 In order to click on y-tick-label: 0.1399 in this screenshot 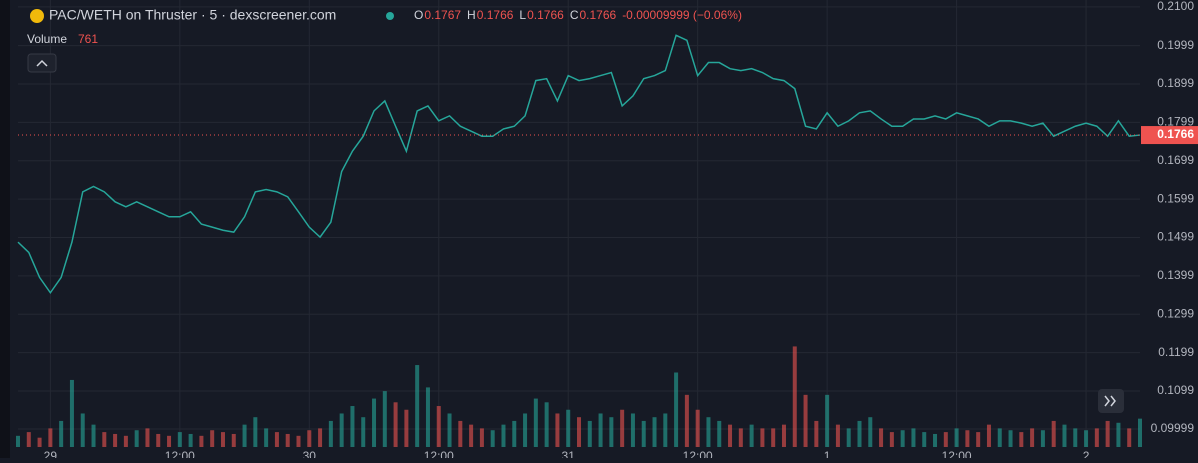, I will do `click(1175, 275)`.